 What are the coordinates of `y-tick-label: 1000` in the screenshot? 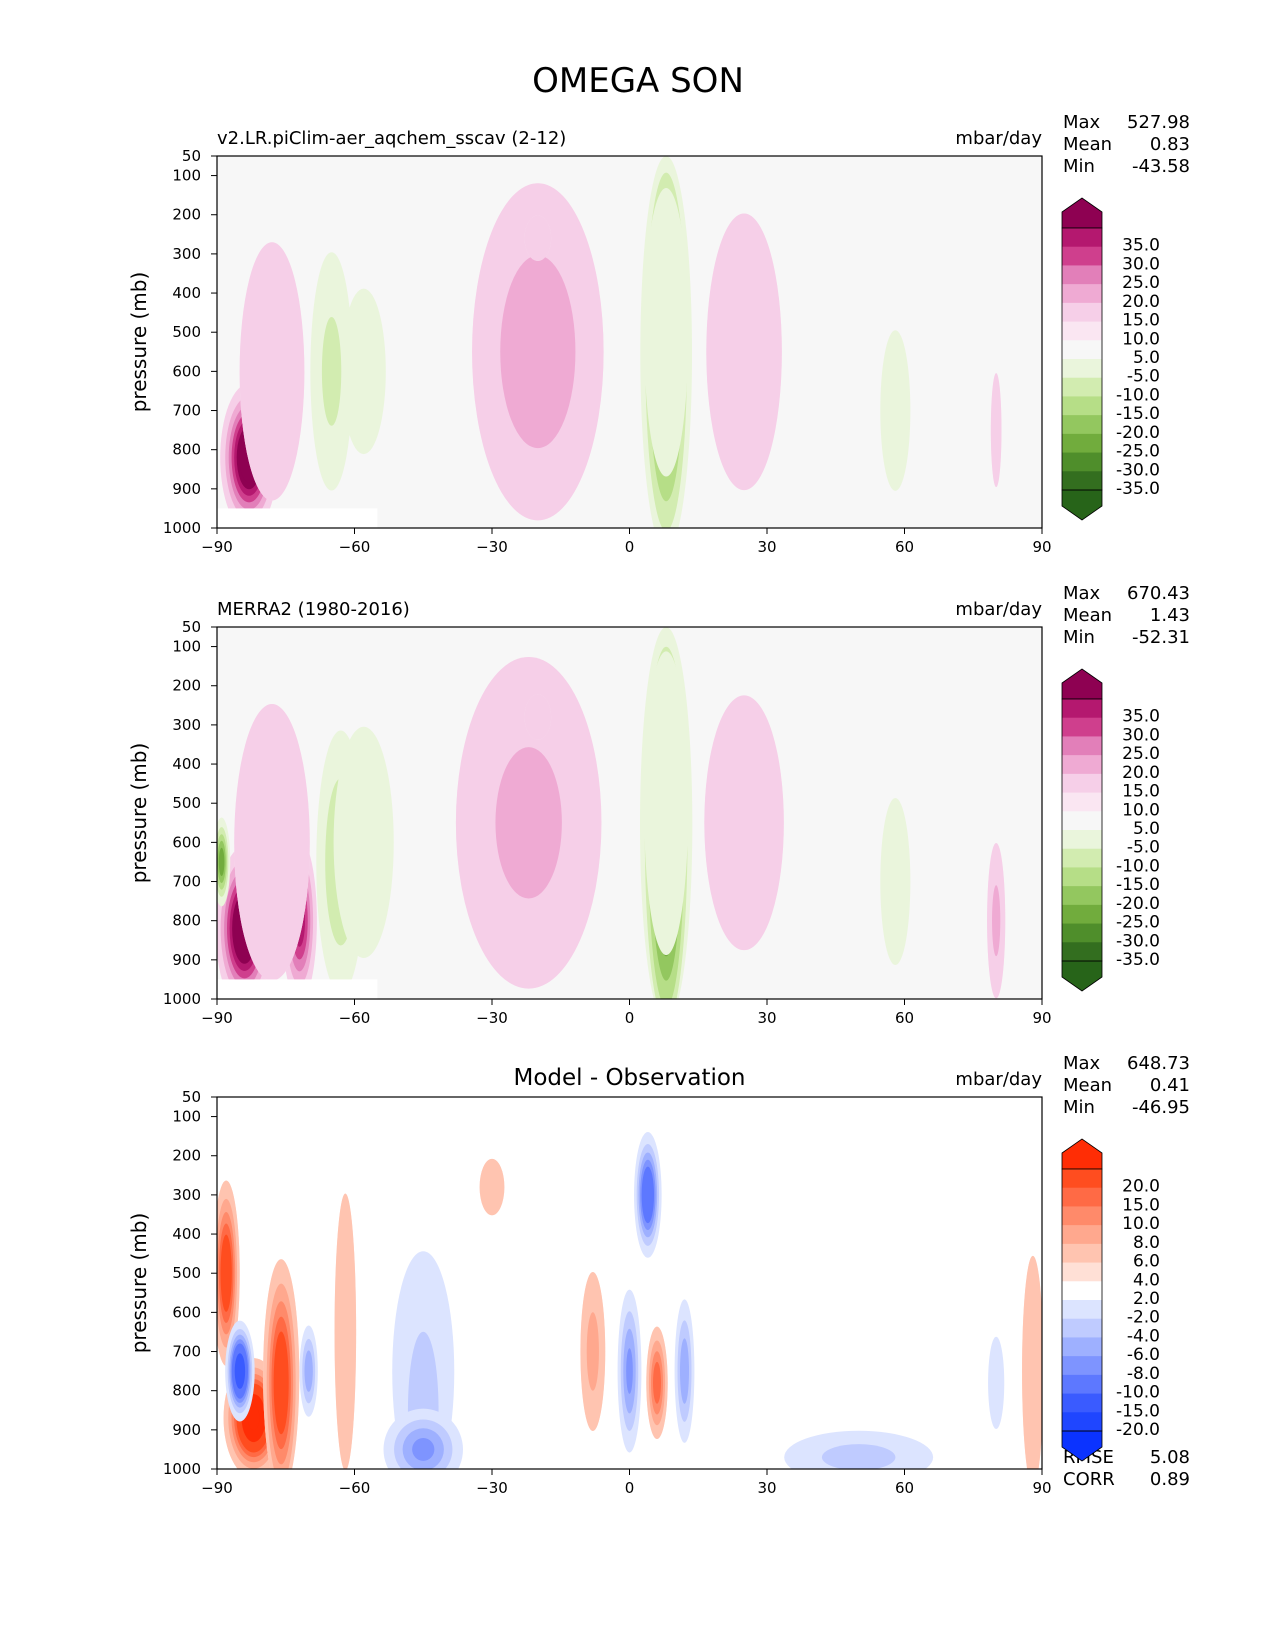 It's located at (182, 528).